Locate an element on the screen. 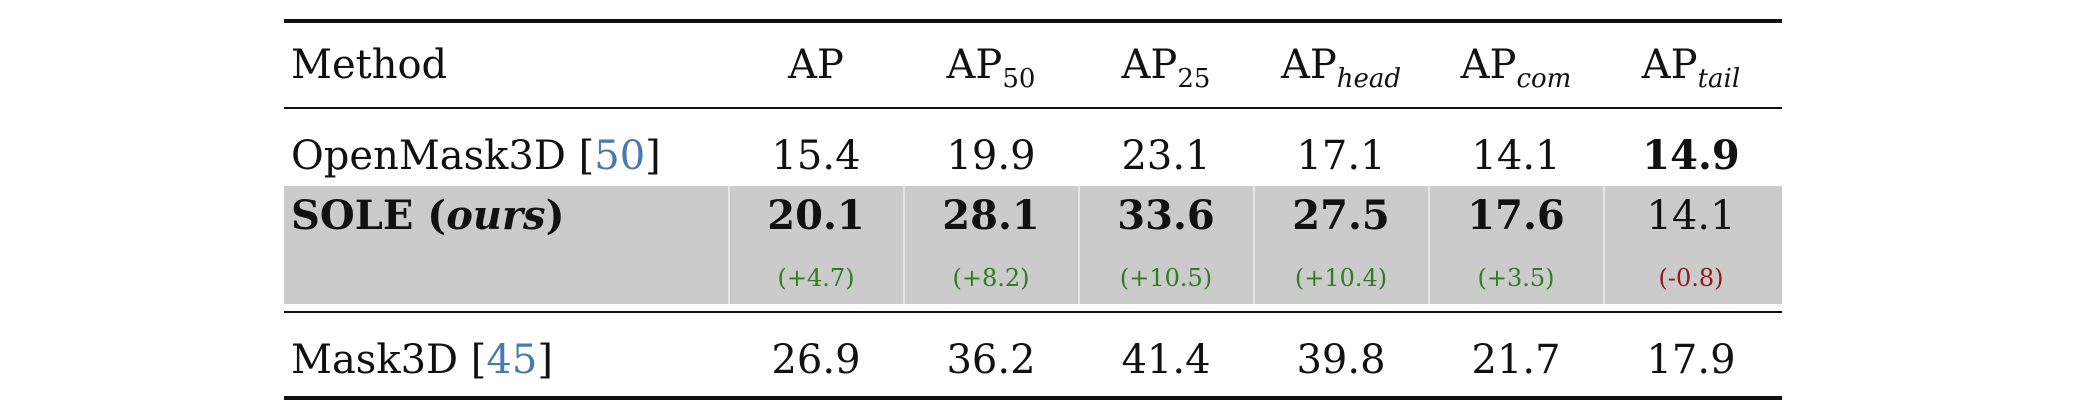 This screenshot has height=418, width=2080. table-group-rule is located at coordinates (1033, 312).